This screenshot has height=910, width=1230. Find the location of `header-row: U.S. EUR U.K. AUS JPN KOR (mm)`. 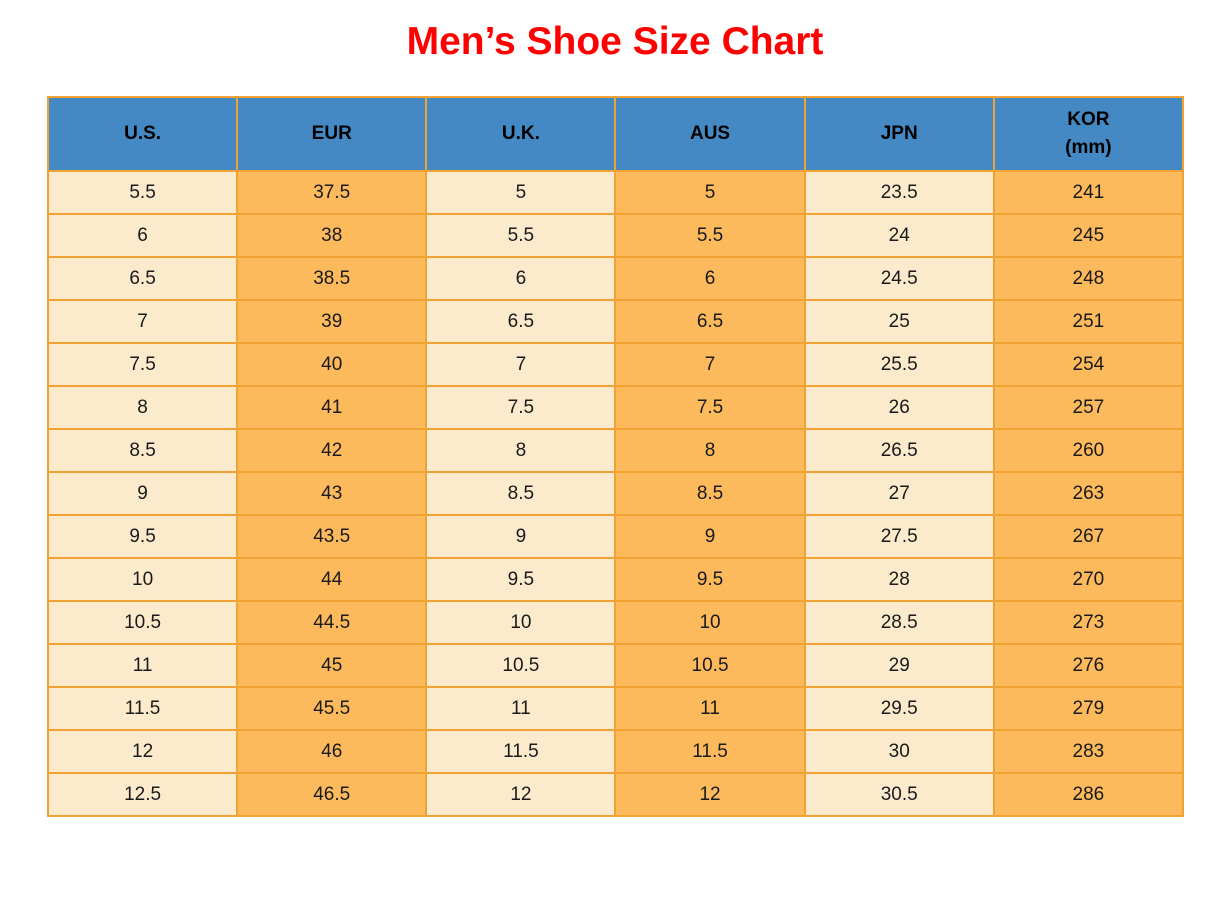

header-row: U.S. EUR U.K. AUS JPN KOR (mm) is located at coordinates (615, 134).